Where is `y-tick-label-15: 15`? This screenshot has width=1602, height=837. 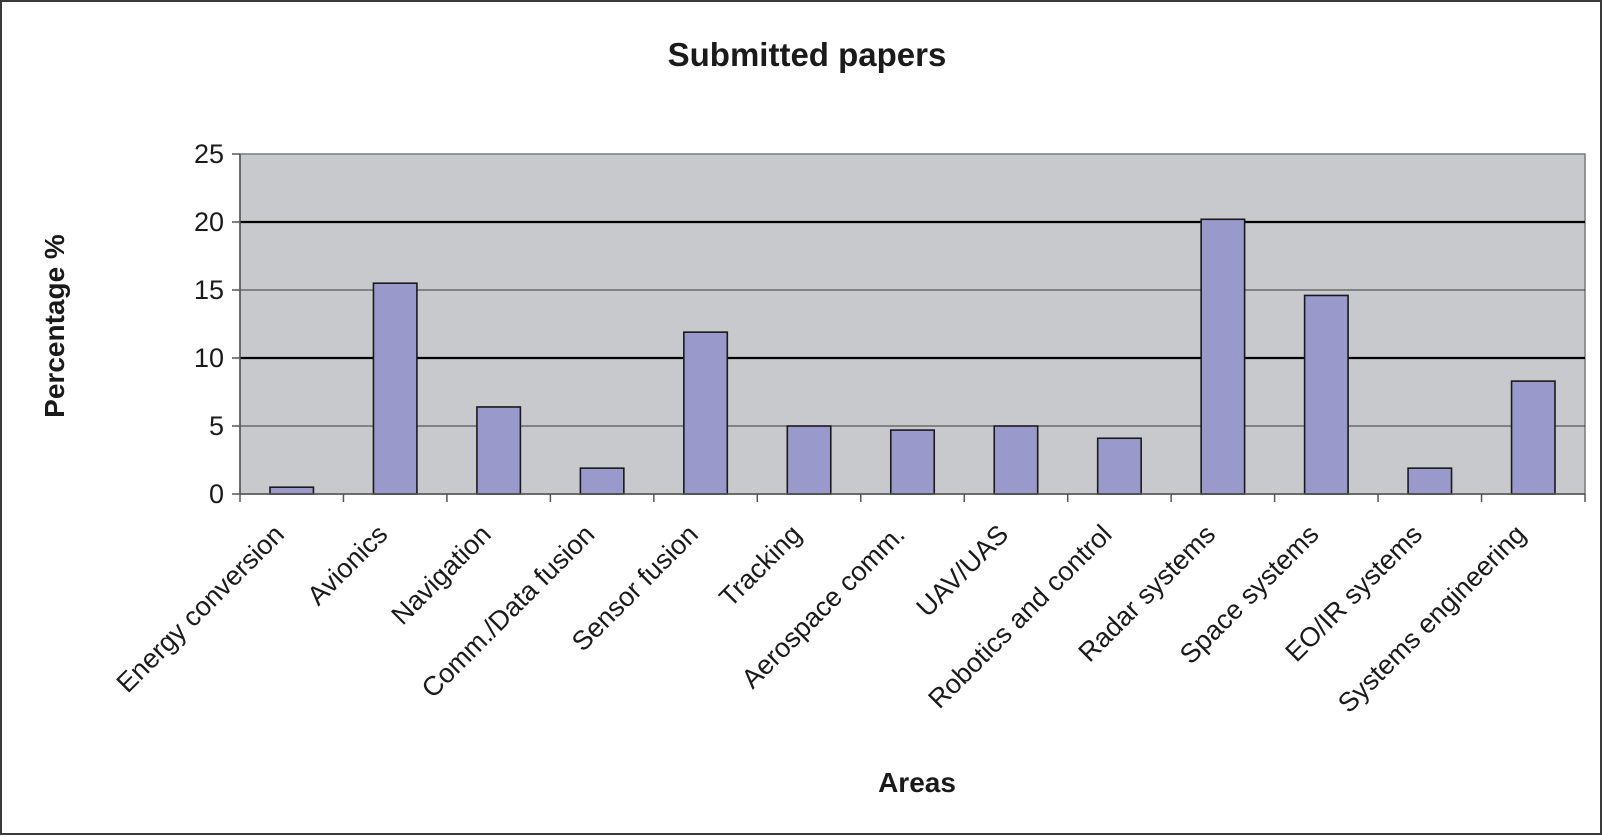
y-tick-label-15: 15 is located at coordinates (209, 290).